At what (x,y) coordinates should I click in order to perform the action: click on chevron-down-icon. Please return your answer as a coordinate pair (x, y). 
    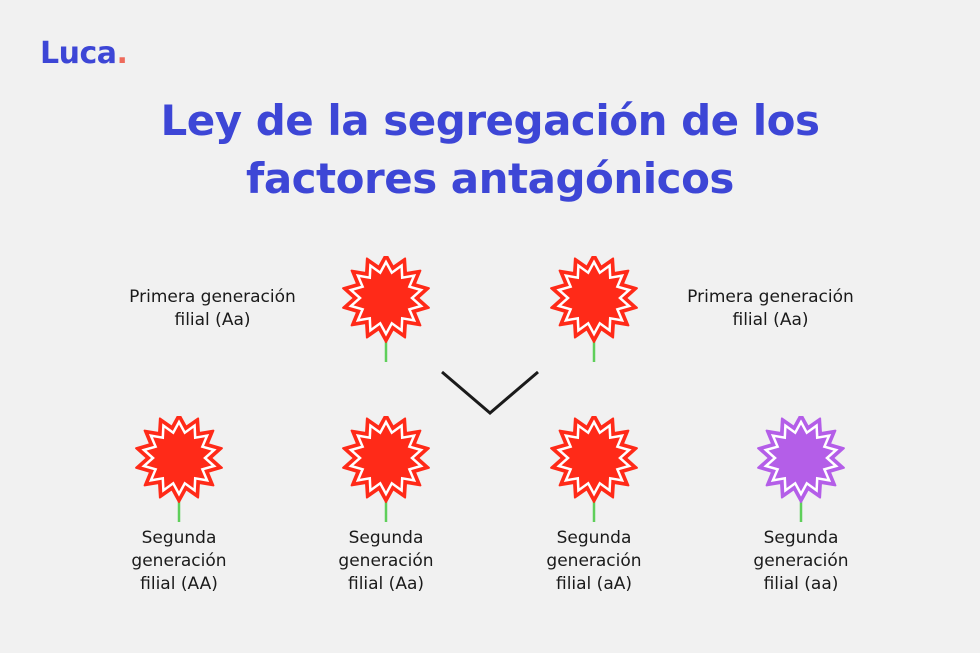
    Looking at the image, I should click on (490, 392).